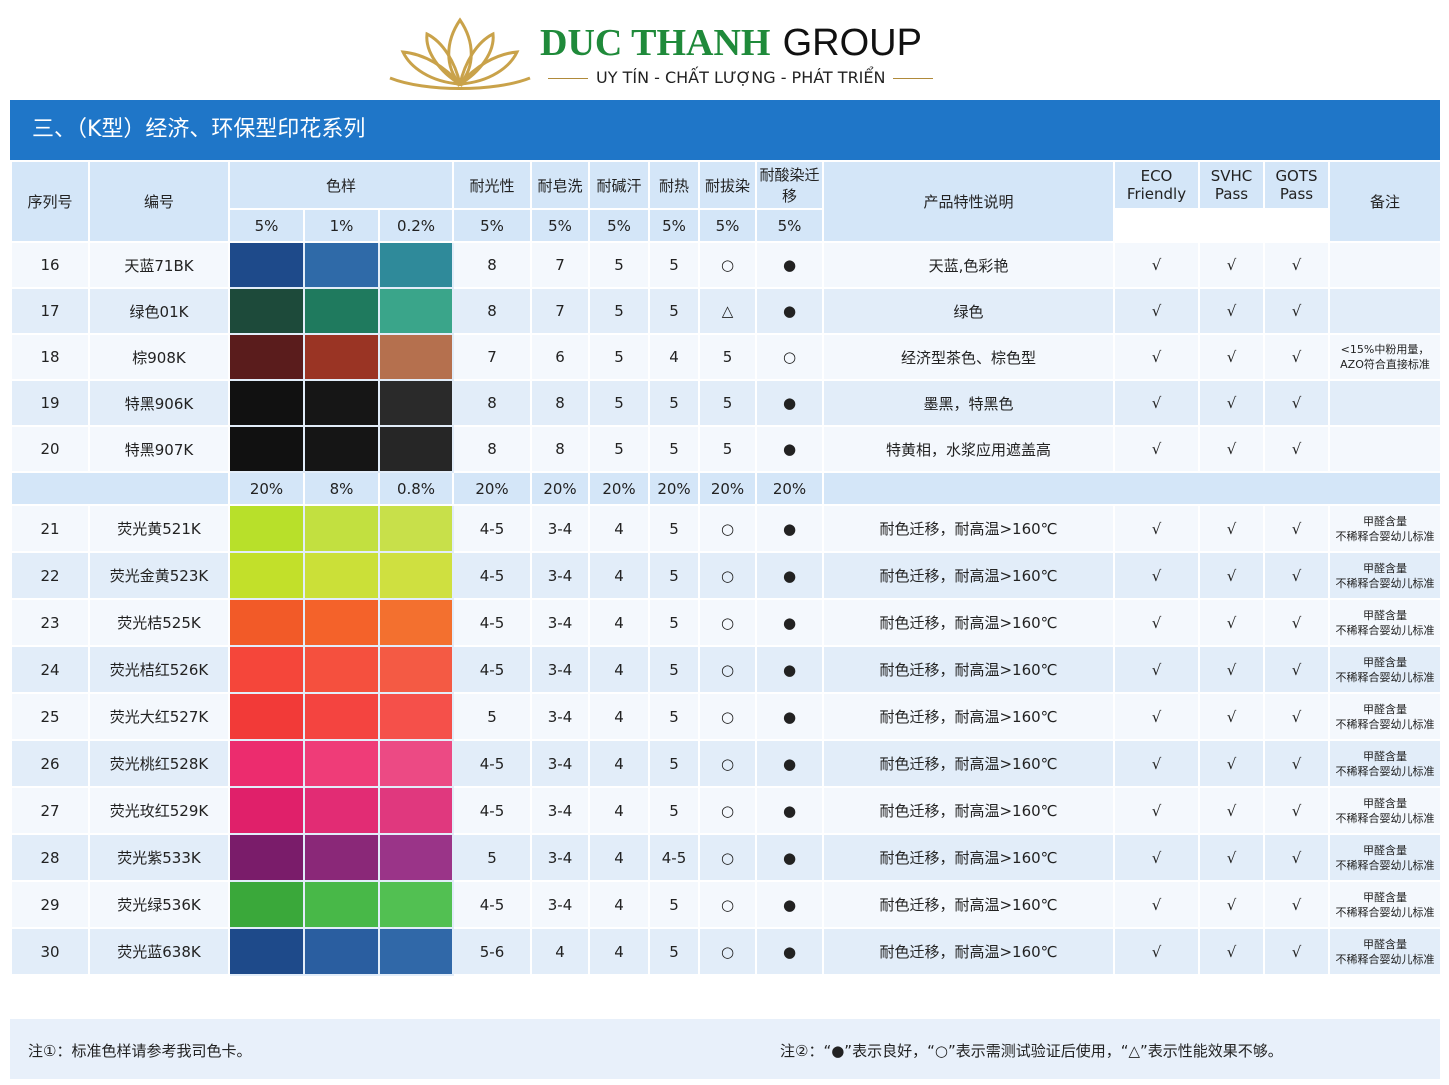  Describe the element at coordinates (50, 201) in the screenshot. I see `column-header: 序列号` at that location.